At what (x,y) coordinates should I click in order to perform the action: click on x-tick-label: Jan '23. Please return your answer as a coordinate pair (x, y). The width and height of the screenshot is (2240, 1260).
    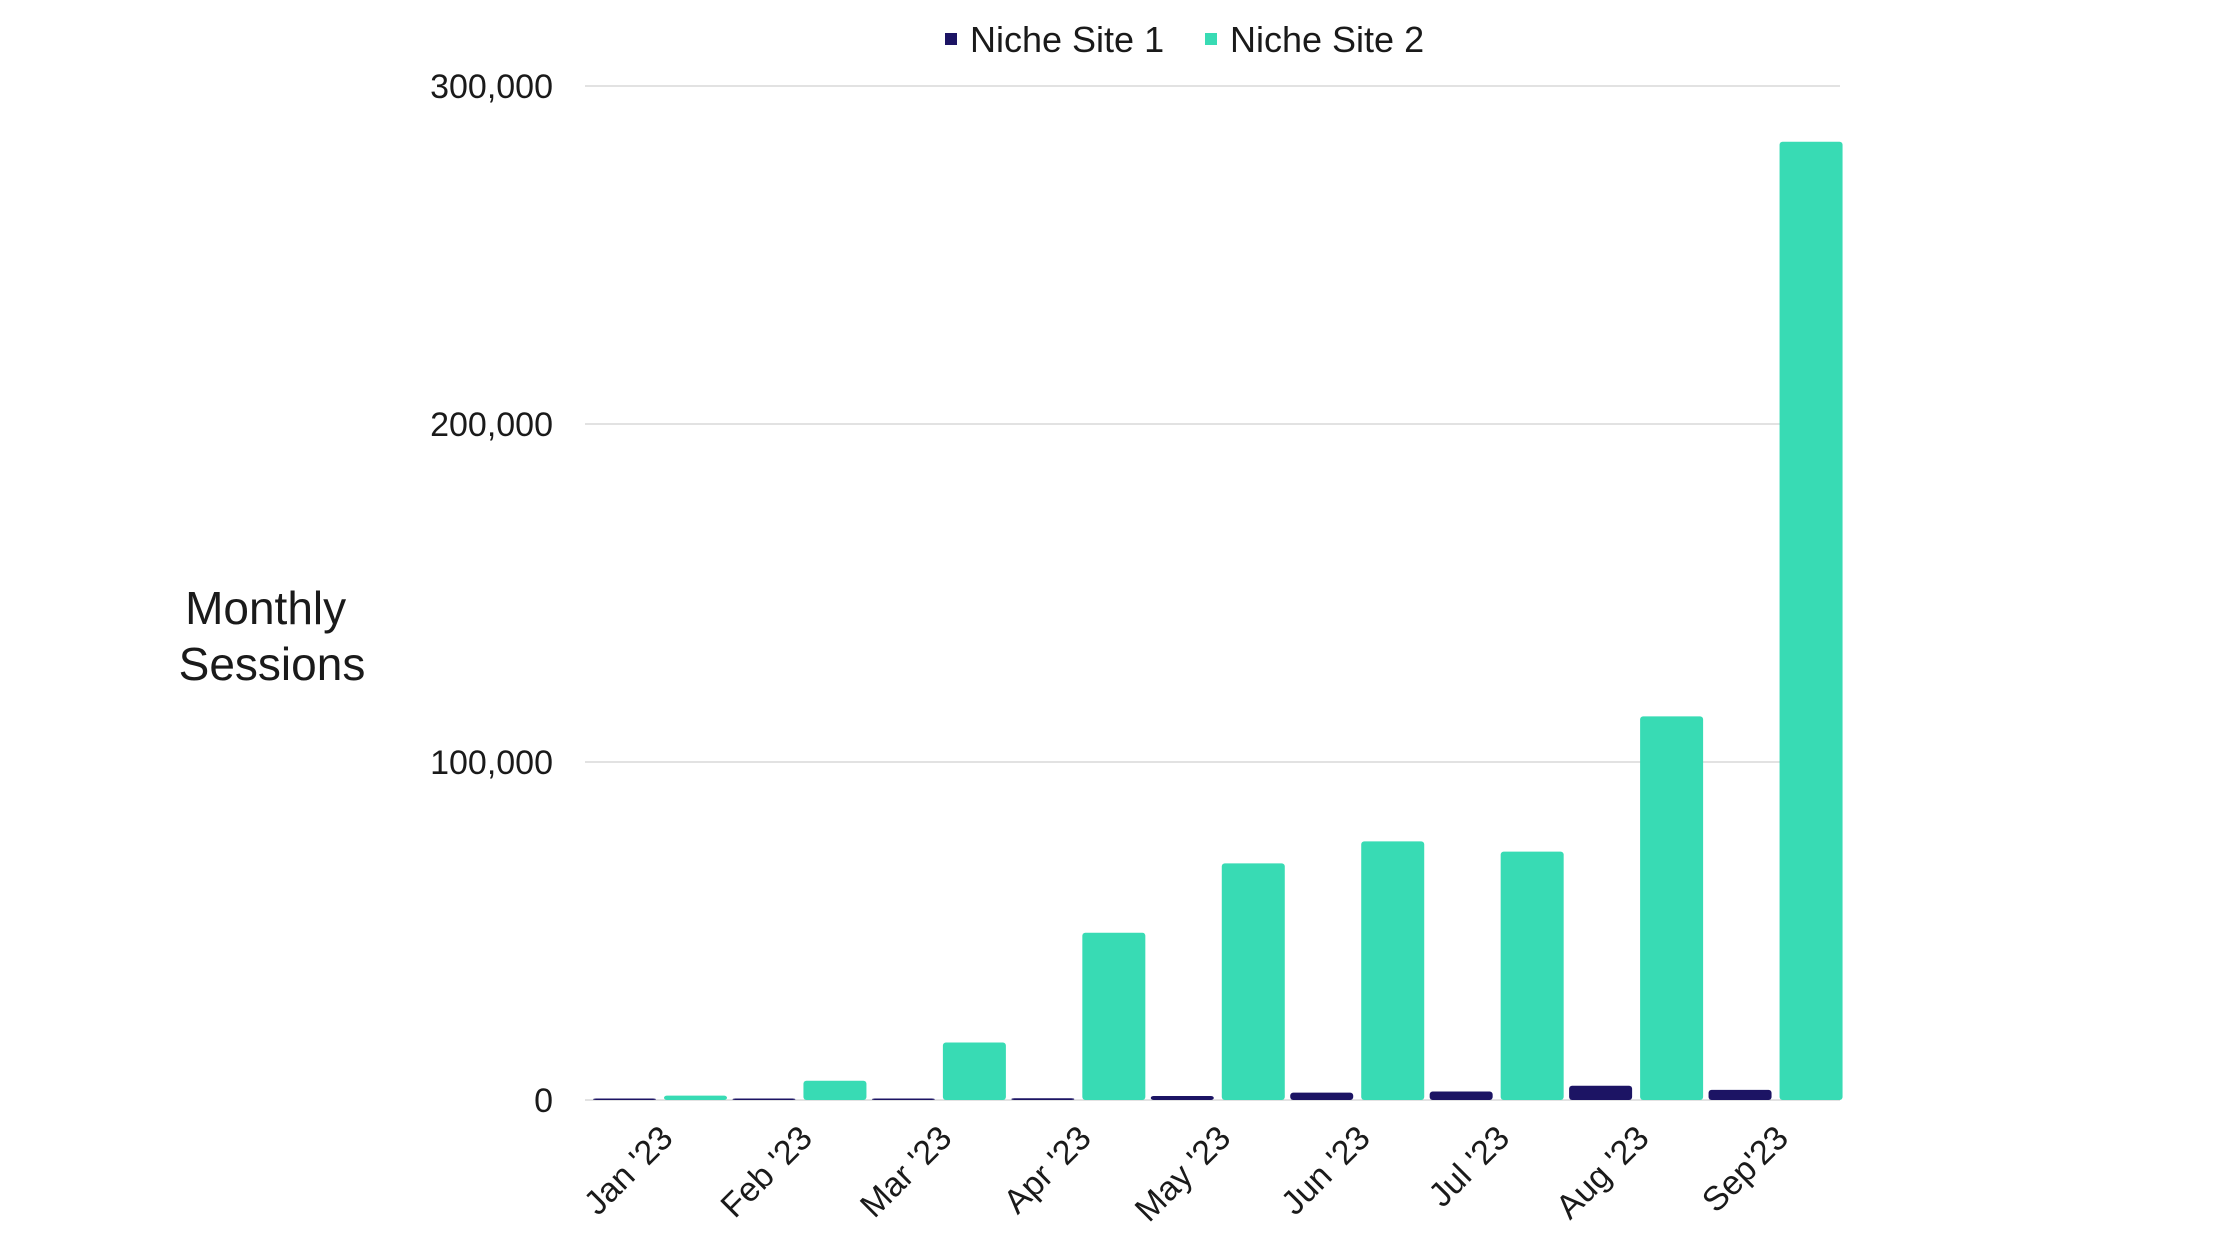
    Looking at the image, I should click on (629, 1171).